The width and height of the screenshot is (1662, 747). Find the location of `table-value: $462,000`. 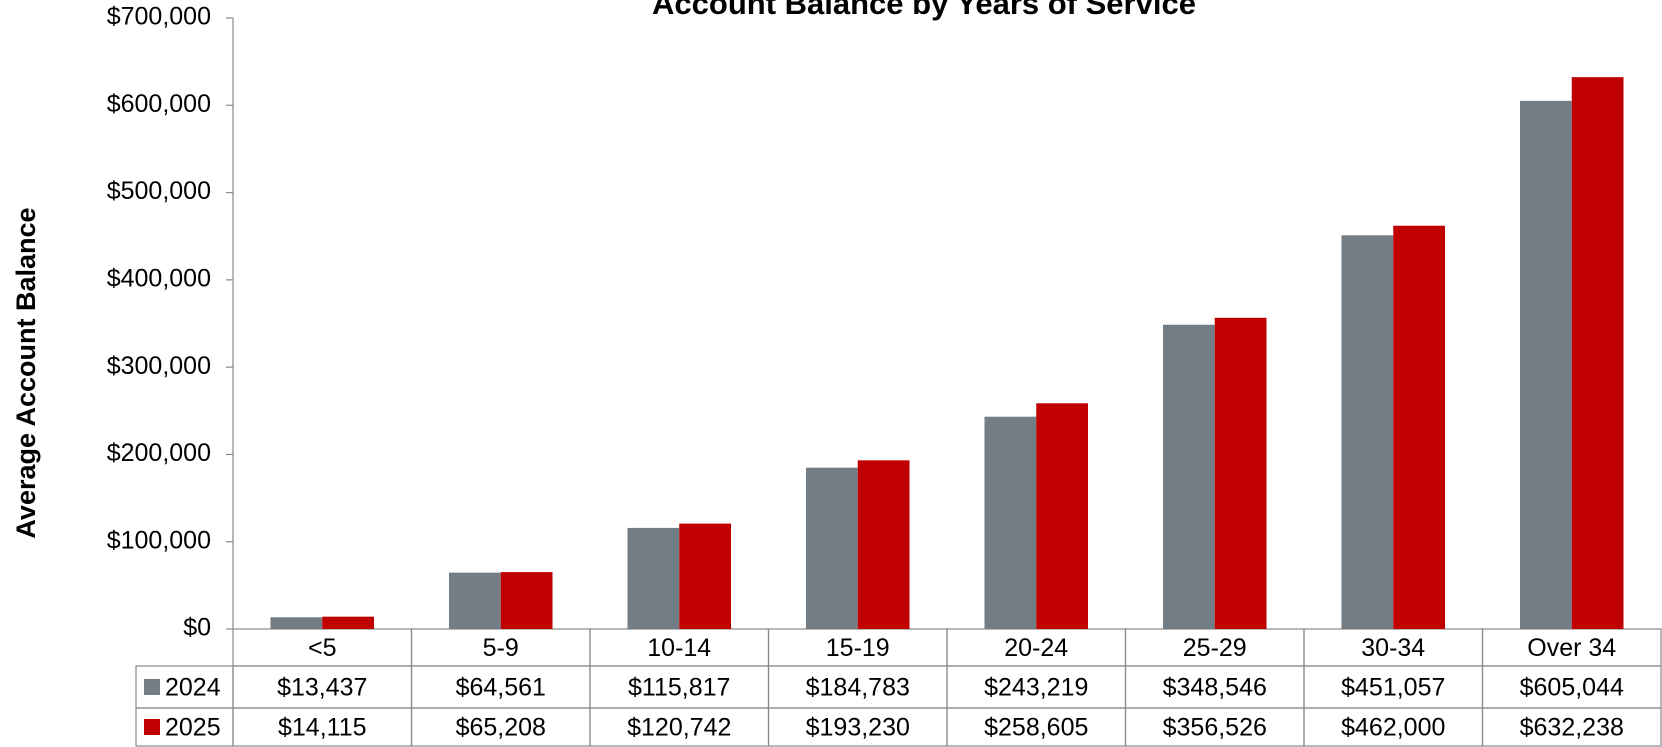

table-value: $462,000 is located at coordinates (1393, 728).